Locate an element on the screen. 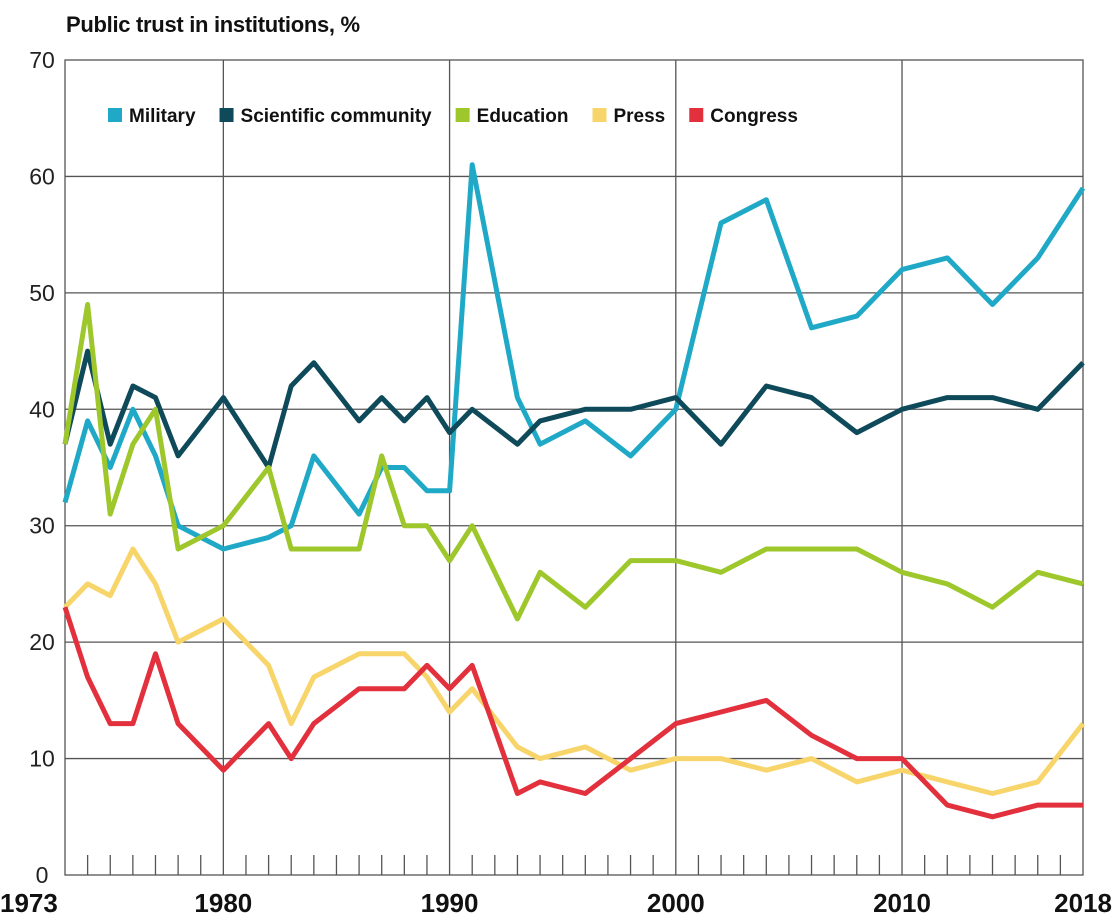 Image resolution: width=1119 pixels, height=918 pixels. legend-swatch-congress is located at coordinates (696, 115).